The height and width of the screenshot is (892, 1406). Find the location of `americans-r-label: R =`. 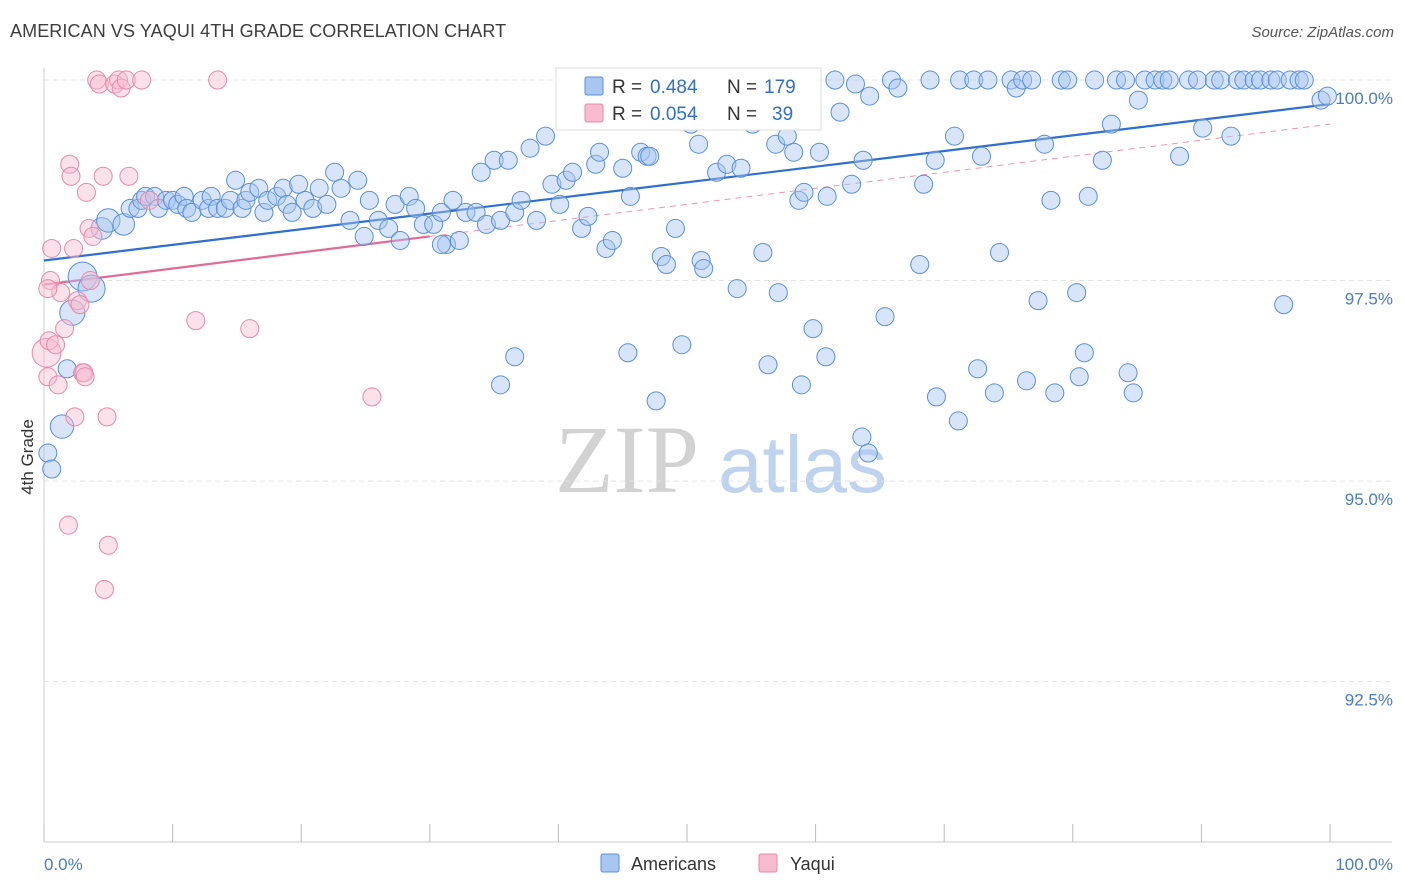

americans-r-label: R = is located at coordinates (627, 87).